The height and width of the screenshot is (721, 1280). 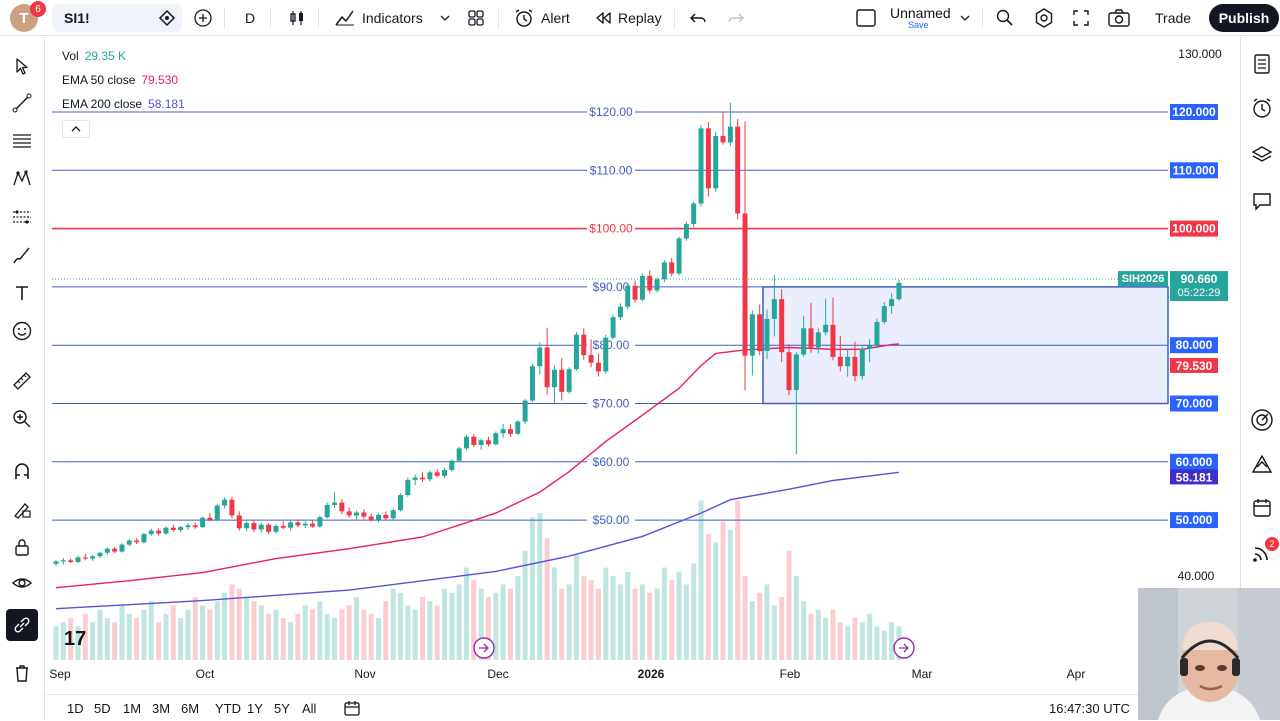 What do you see at coordinates (1262, 64) in the screenshot?
I see `watchlist-icon` at bounding box center [1262, 64].